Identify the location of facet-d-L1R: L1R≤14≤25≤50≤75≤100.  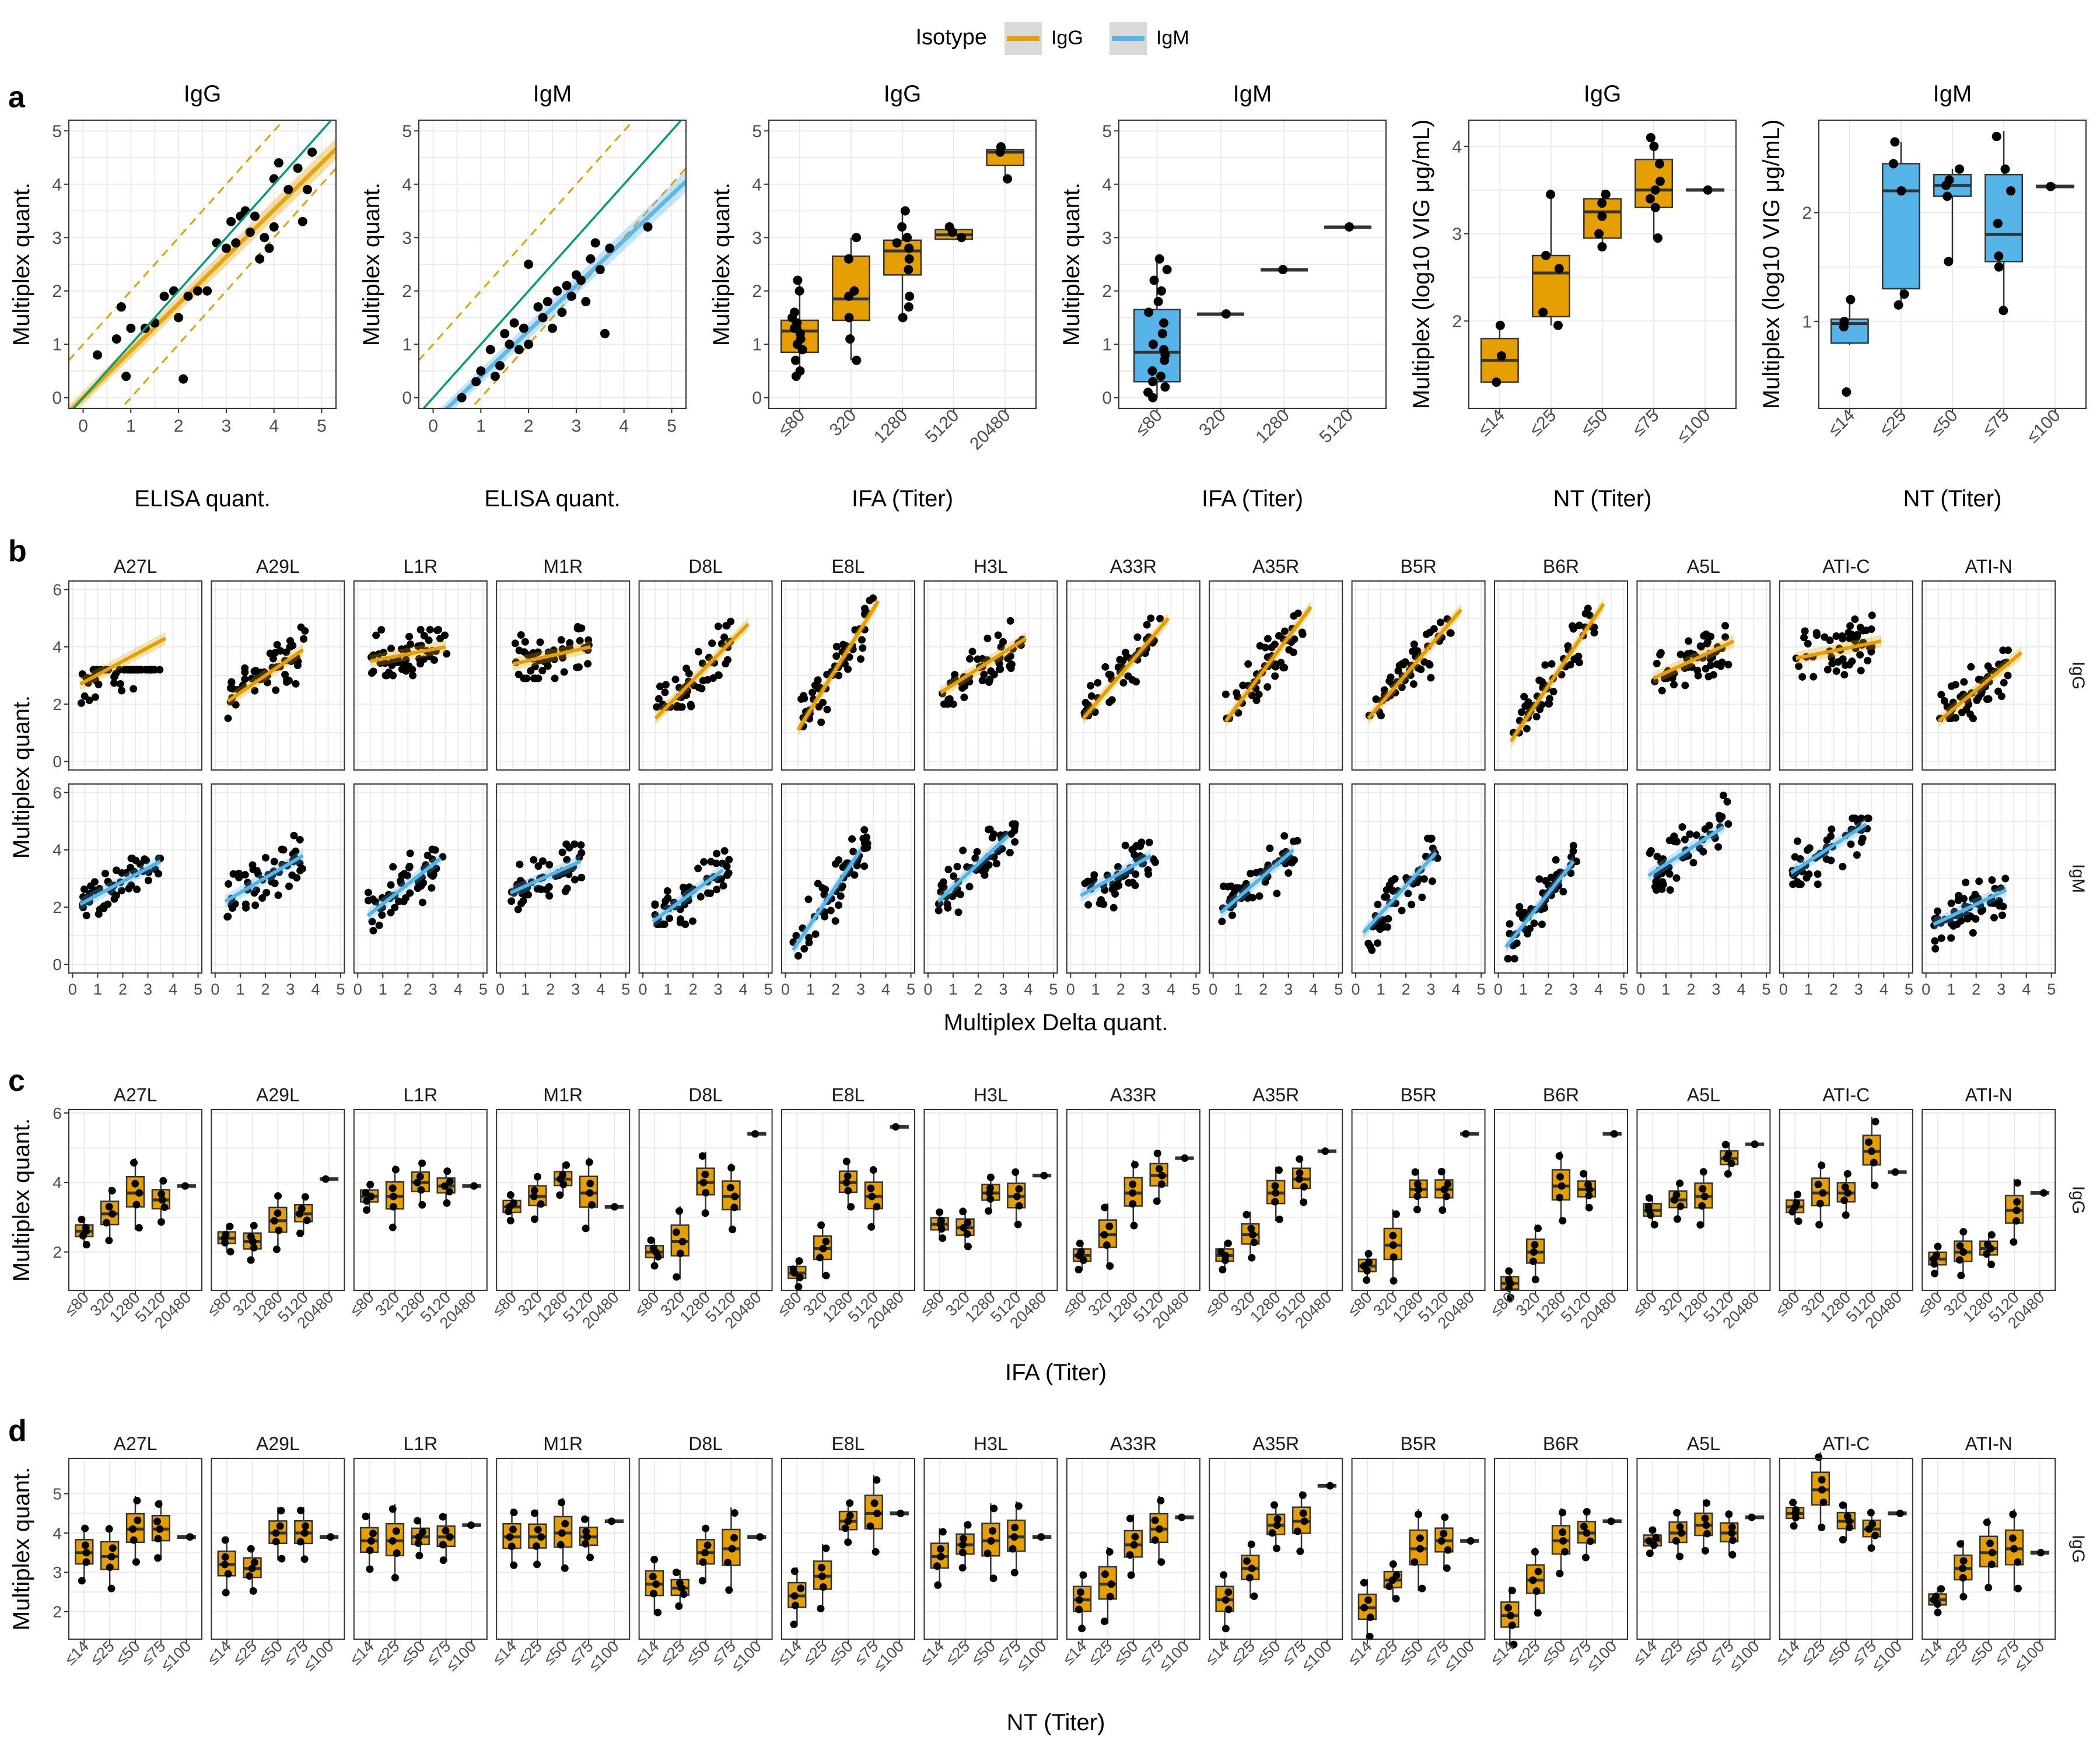
(417, 1554).